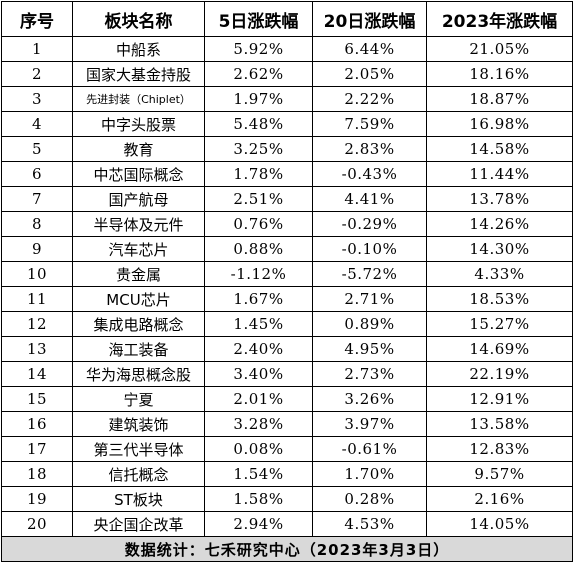 The width and height of the screenshot is (573, 562). What do you see at coordinates (258, 19) in the screenshot?
I see `header-5day-change: 5日涨跌幅` at bounding box center [258, 19].